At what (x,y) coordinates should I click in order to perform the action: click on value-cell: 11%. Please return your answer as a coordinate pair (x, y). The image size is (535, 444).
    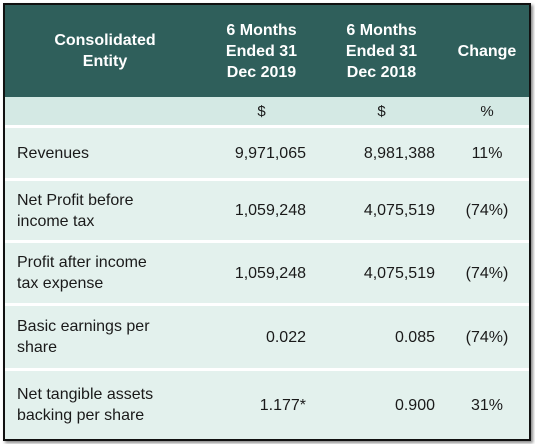
    Looking at the image, I should click on (487, 153).